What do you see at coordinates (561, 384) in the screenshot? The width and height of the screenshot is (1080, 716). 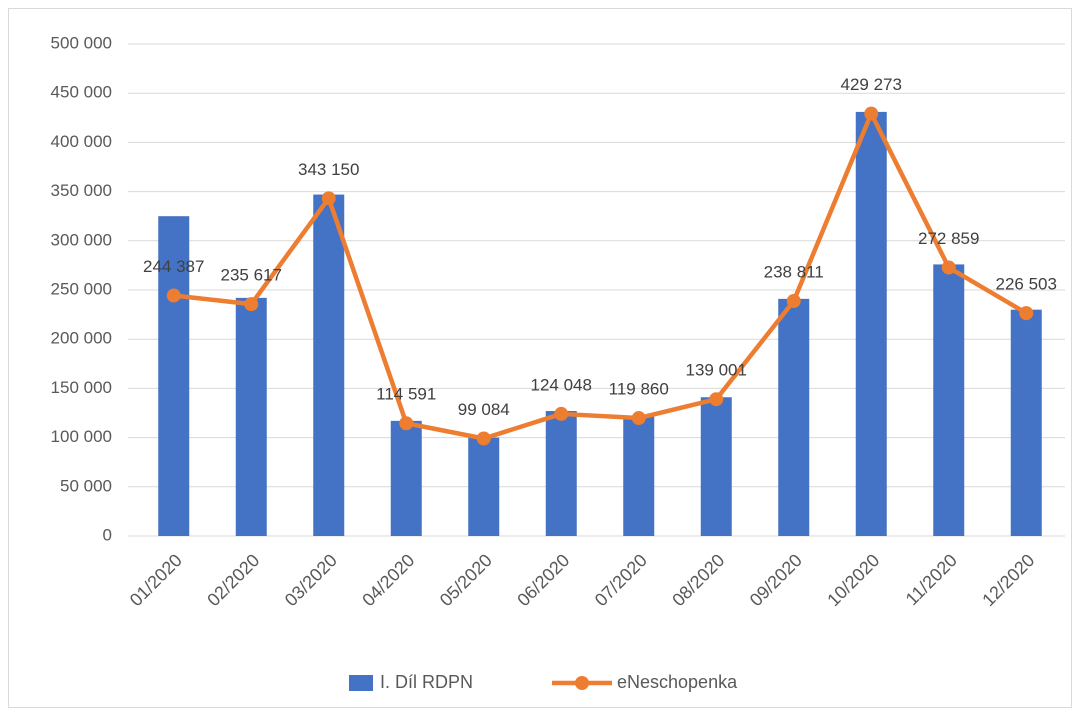 I see `data-label: 124 048` at bounding box center [561, 384].